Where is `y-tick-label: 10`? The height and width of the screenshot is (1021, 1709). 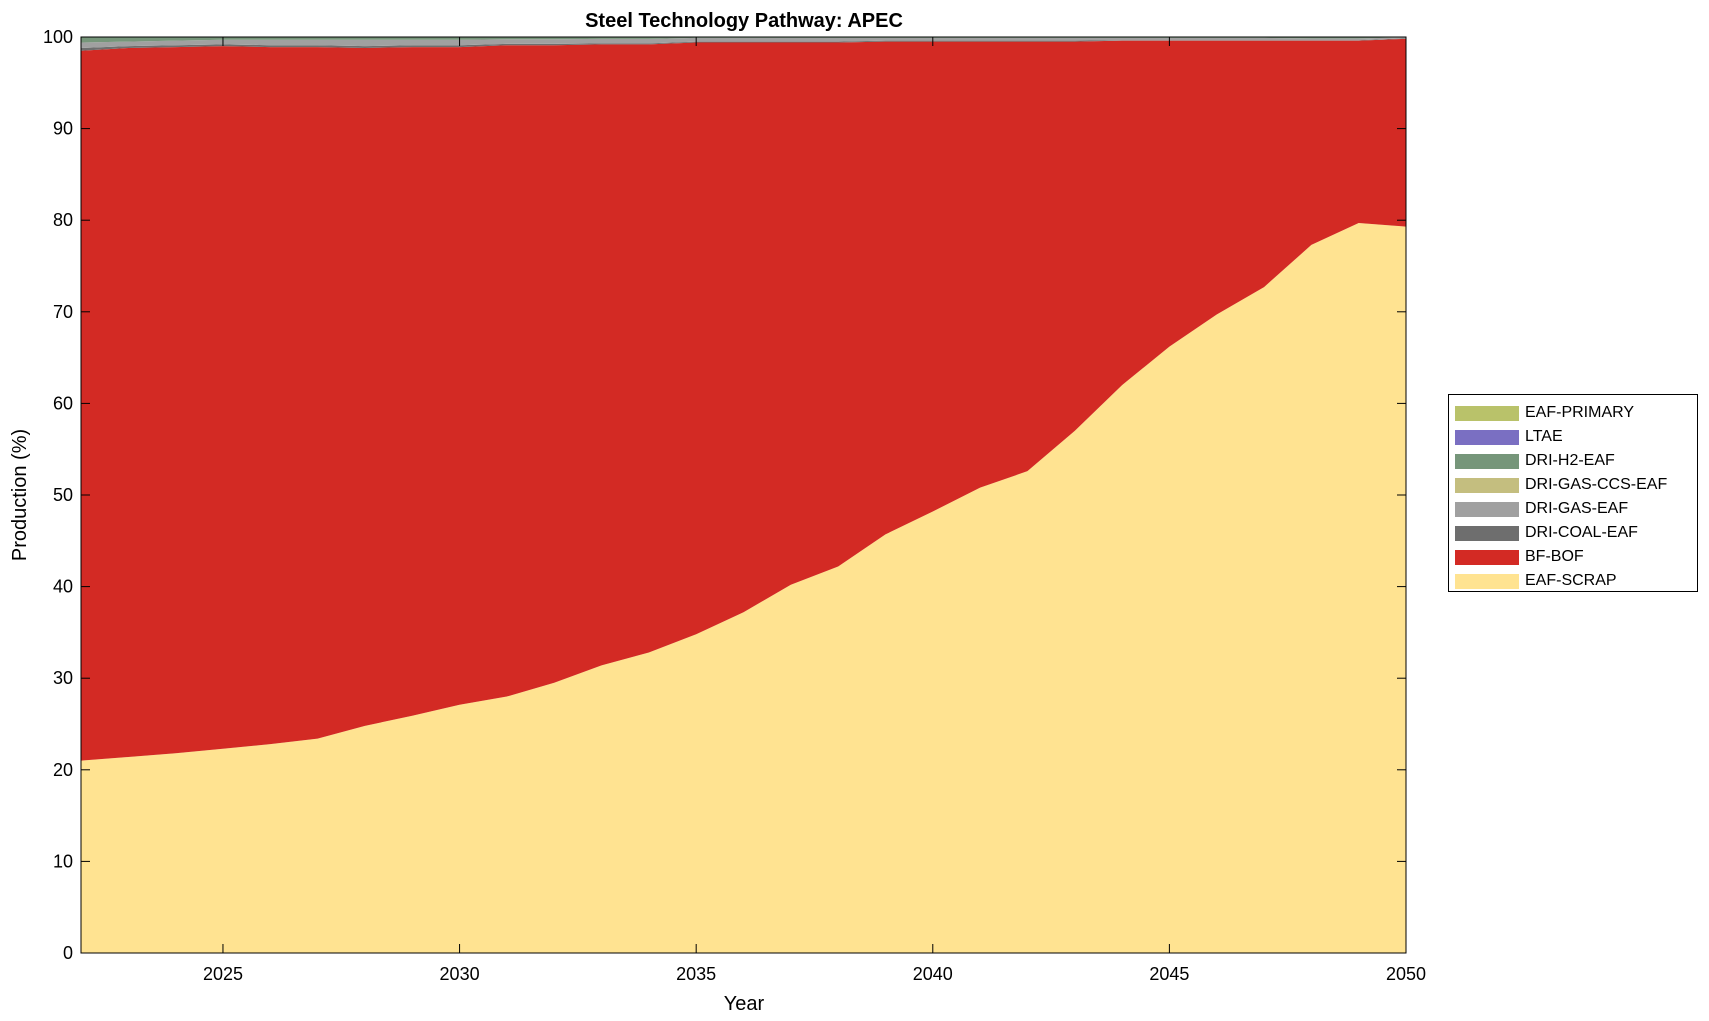
y-tick-label: 10 is located at coordinates (63, 861).